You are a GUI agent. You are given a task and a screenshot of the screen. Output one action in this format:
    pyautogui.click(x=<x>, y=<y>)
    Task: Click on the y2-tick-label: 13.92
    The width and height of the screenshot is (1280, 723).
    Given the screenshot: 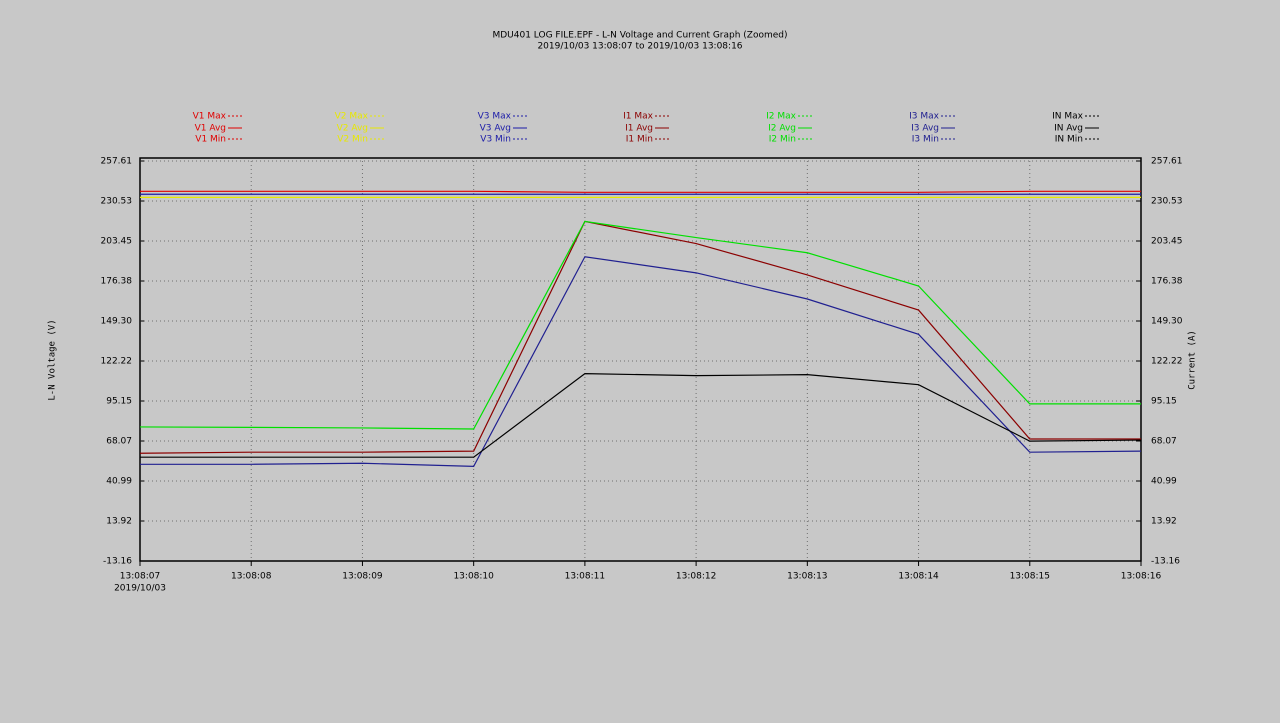 What is the action you would take?
    pyautogui.click(x=1164, y=521)
    